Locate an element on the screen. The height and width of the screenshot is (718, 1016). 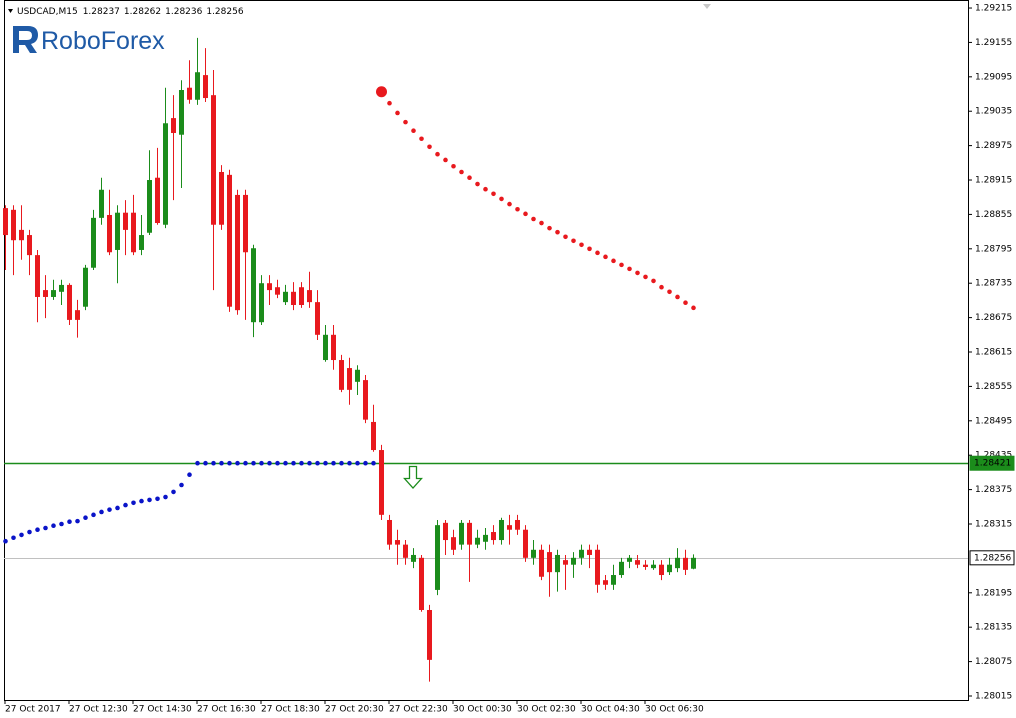
header-low: 1.28236 is located at coordinates (183, 12).